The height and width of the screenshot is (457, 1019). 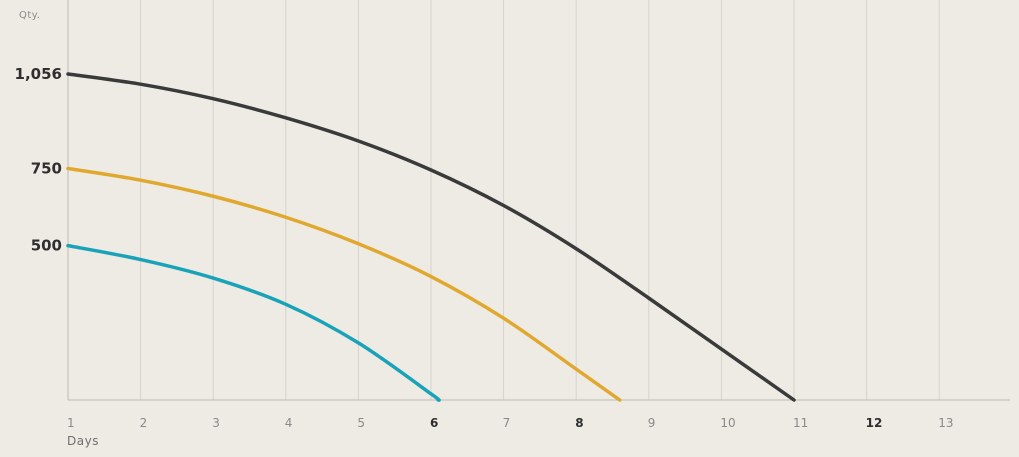 I want to click on x-tick-label-3: 3, so click(x=216, y=423).